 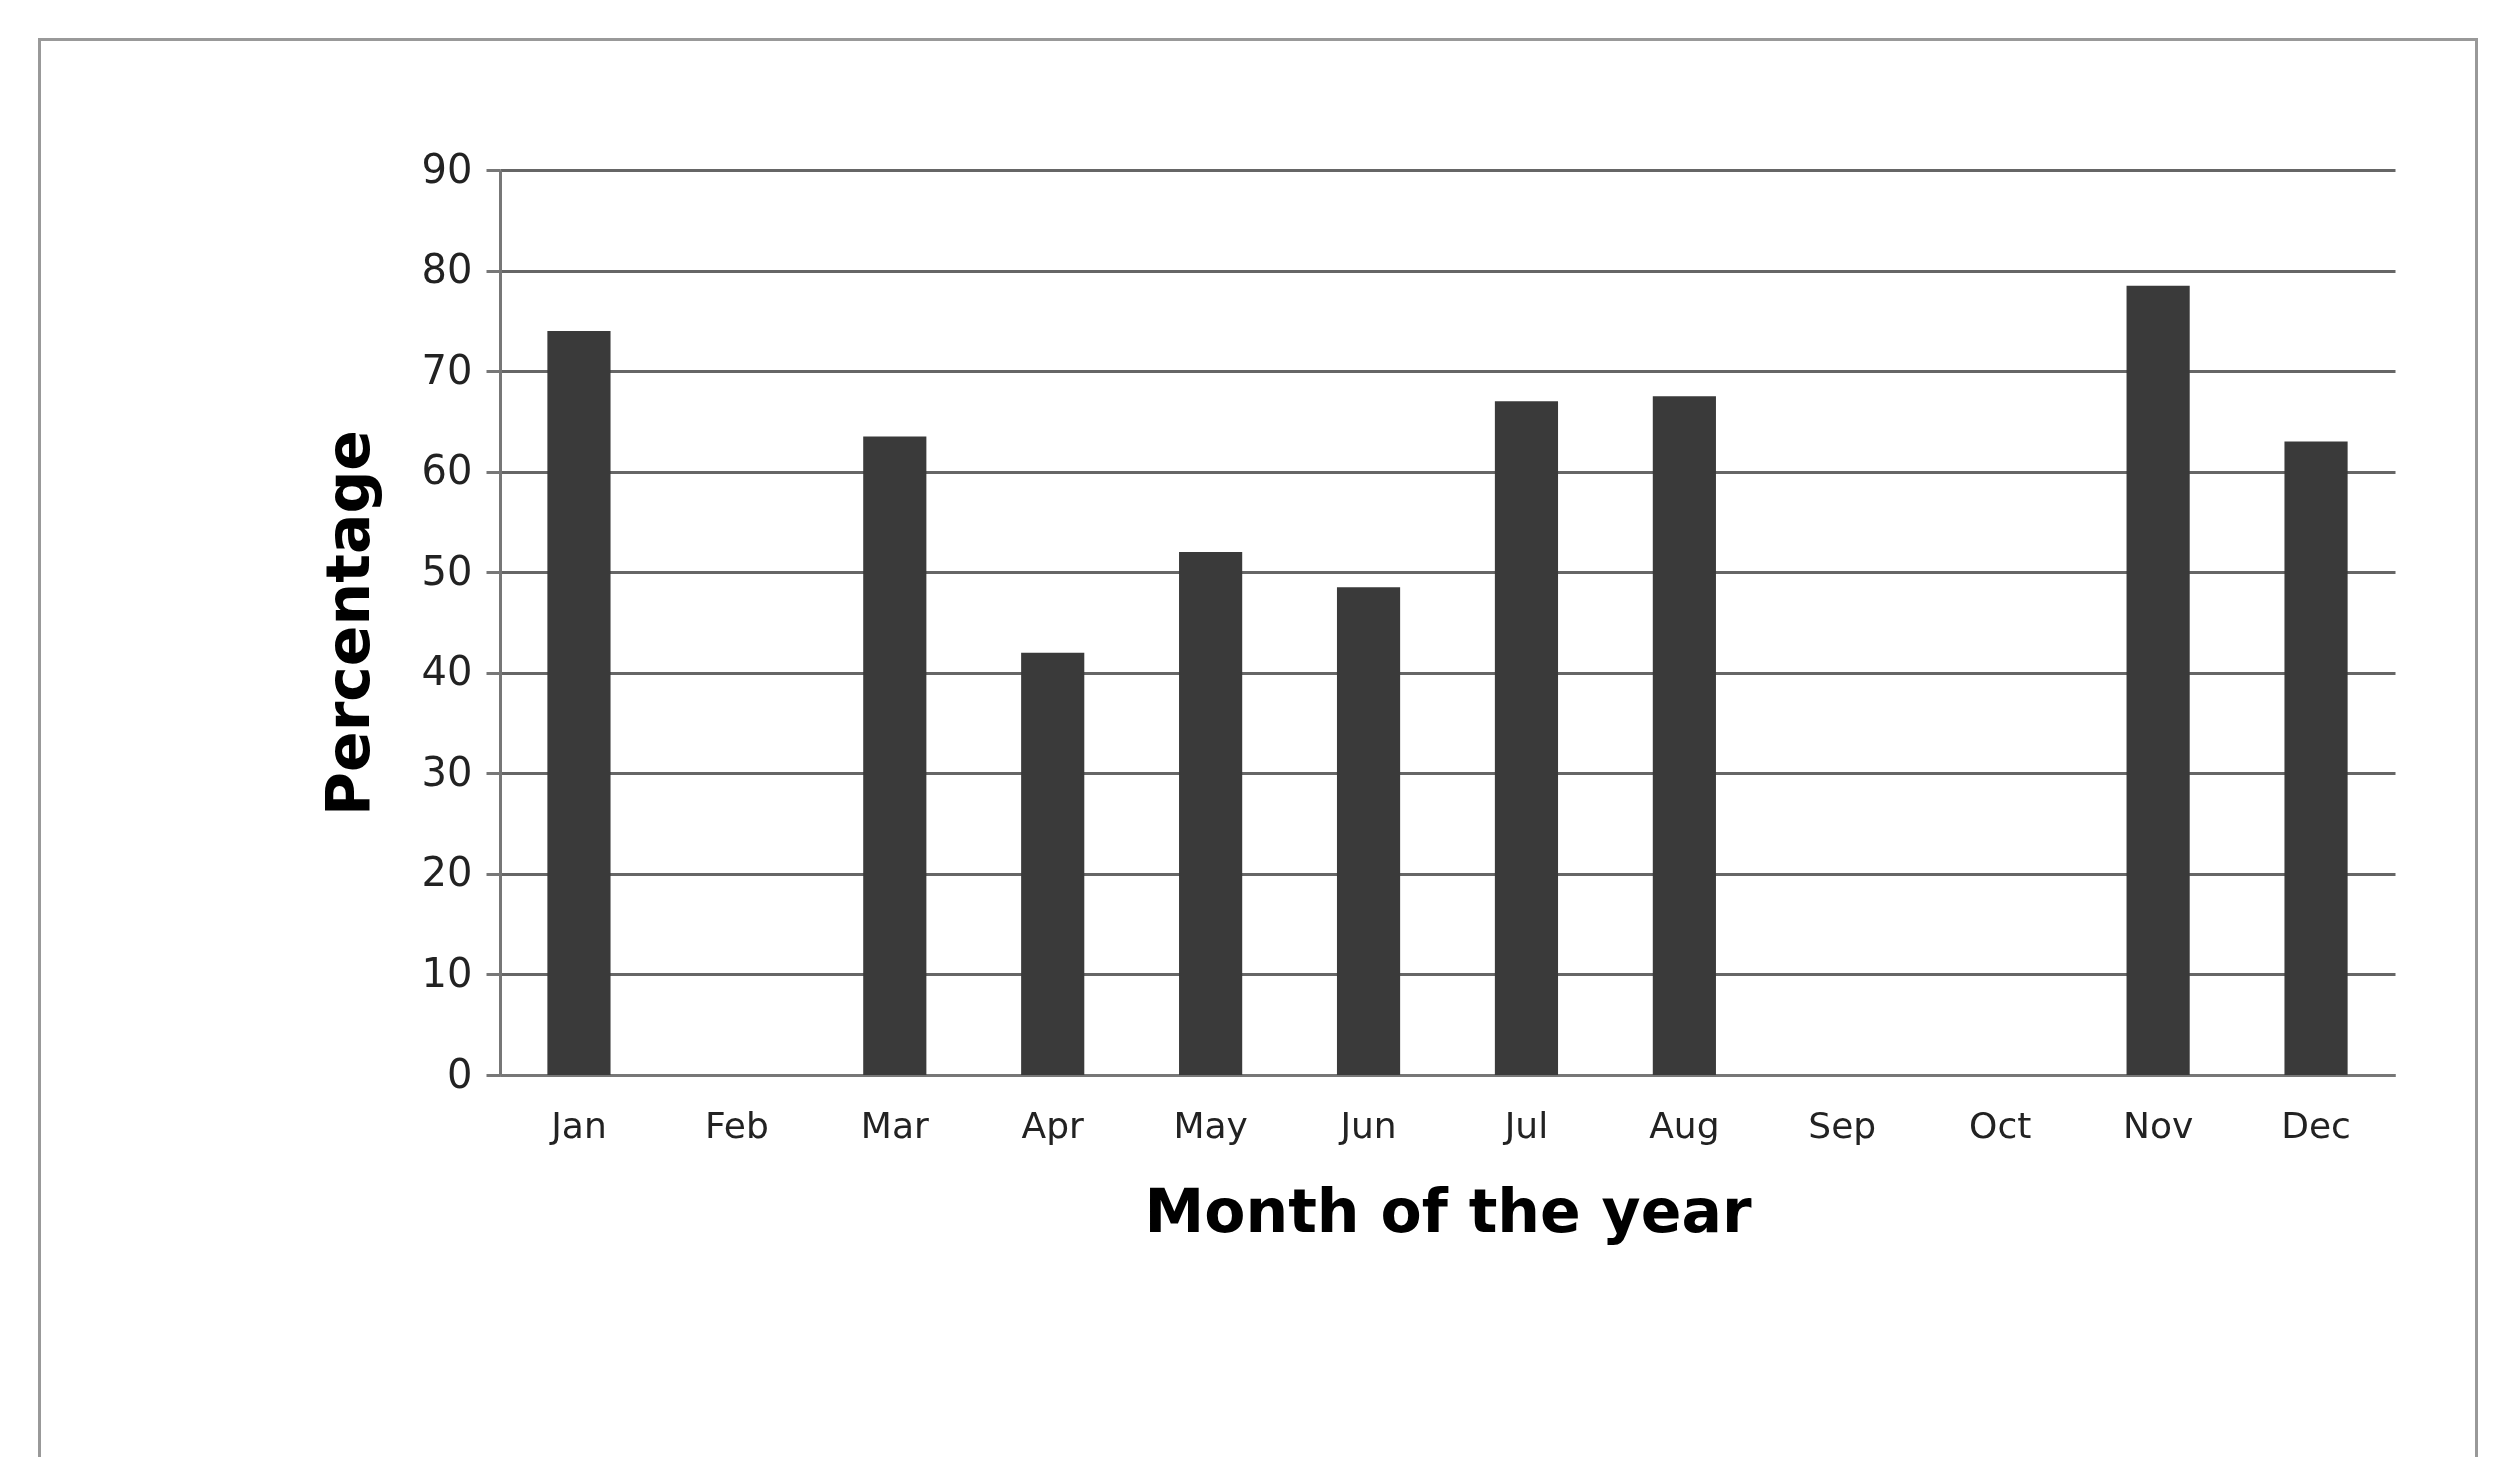 What do you see at coordinates (447, 570) in the screenshot?
I see `y-tick-label: 50` at bounding box center [447, 570].